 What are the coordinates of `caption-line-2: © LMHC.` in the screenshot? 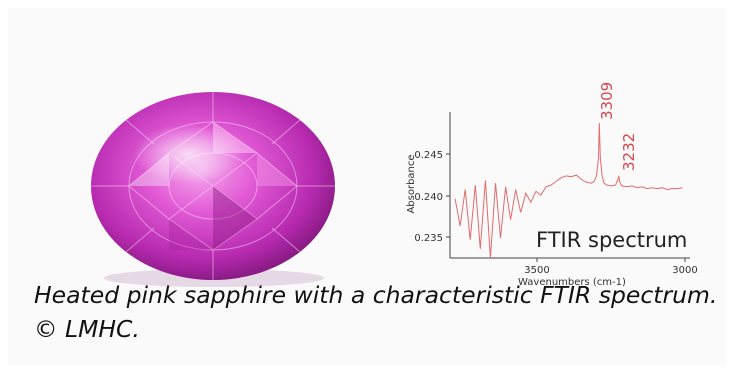 It's located at (87, 329).